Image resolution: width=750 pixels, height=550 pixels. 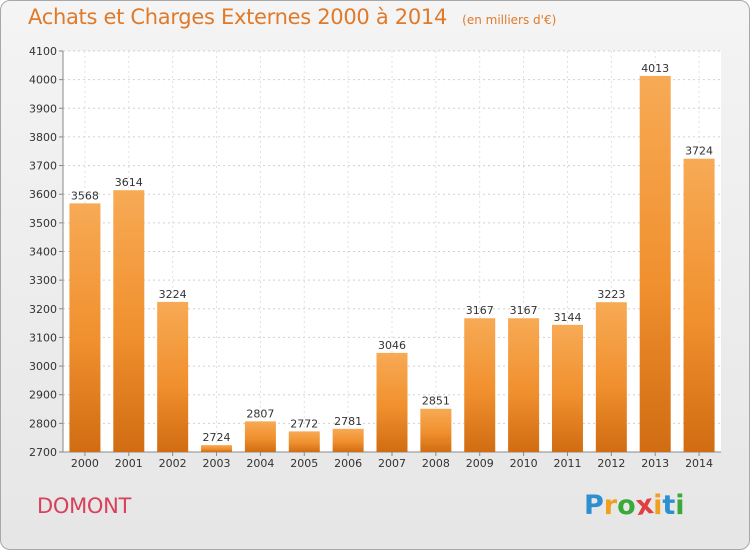 What do you see at coordinates (699, 151) in the screenshot?
I see `data-label-2014: 3724` at bounding box center [699, 151].